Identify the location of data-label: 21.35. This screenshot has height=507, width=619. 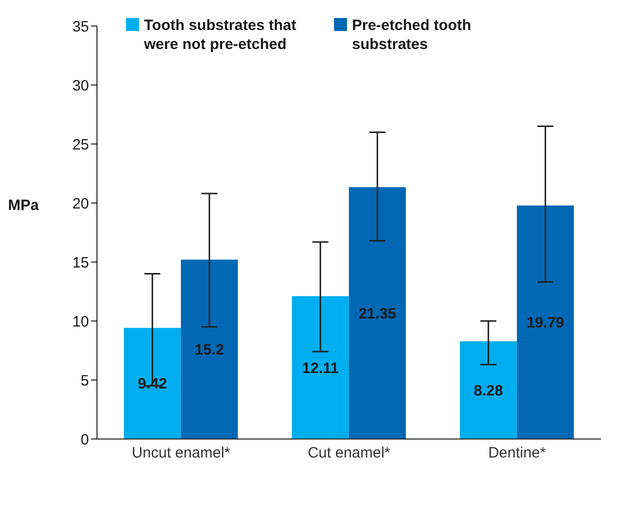
(377, 313).